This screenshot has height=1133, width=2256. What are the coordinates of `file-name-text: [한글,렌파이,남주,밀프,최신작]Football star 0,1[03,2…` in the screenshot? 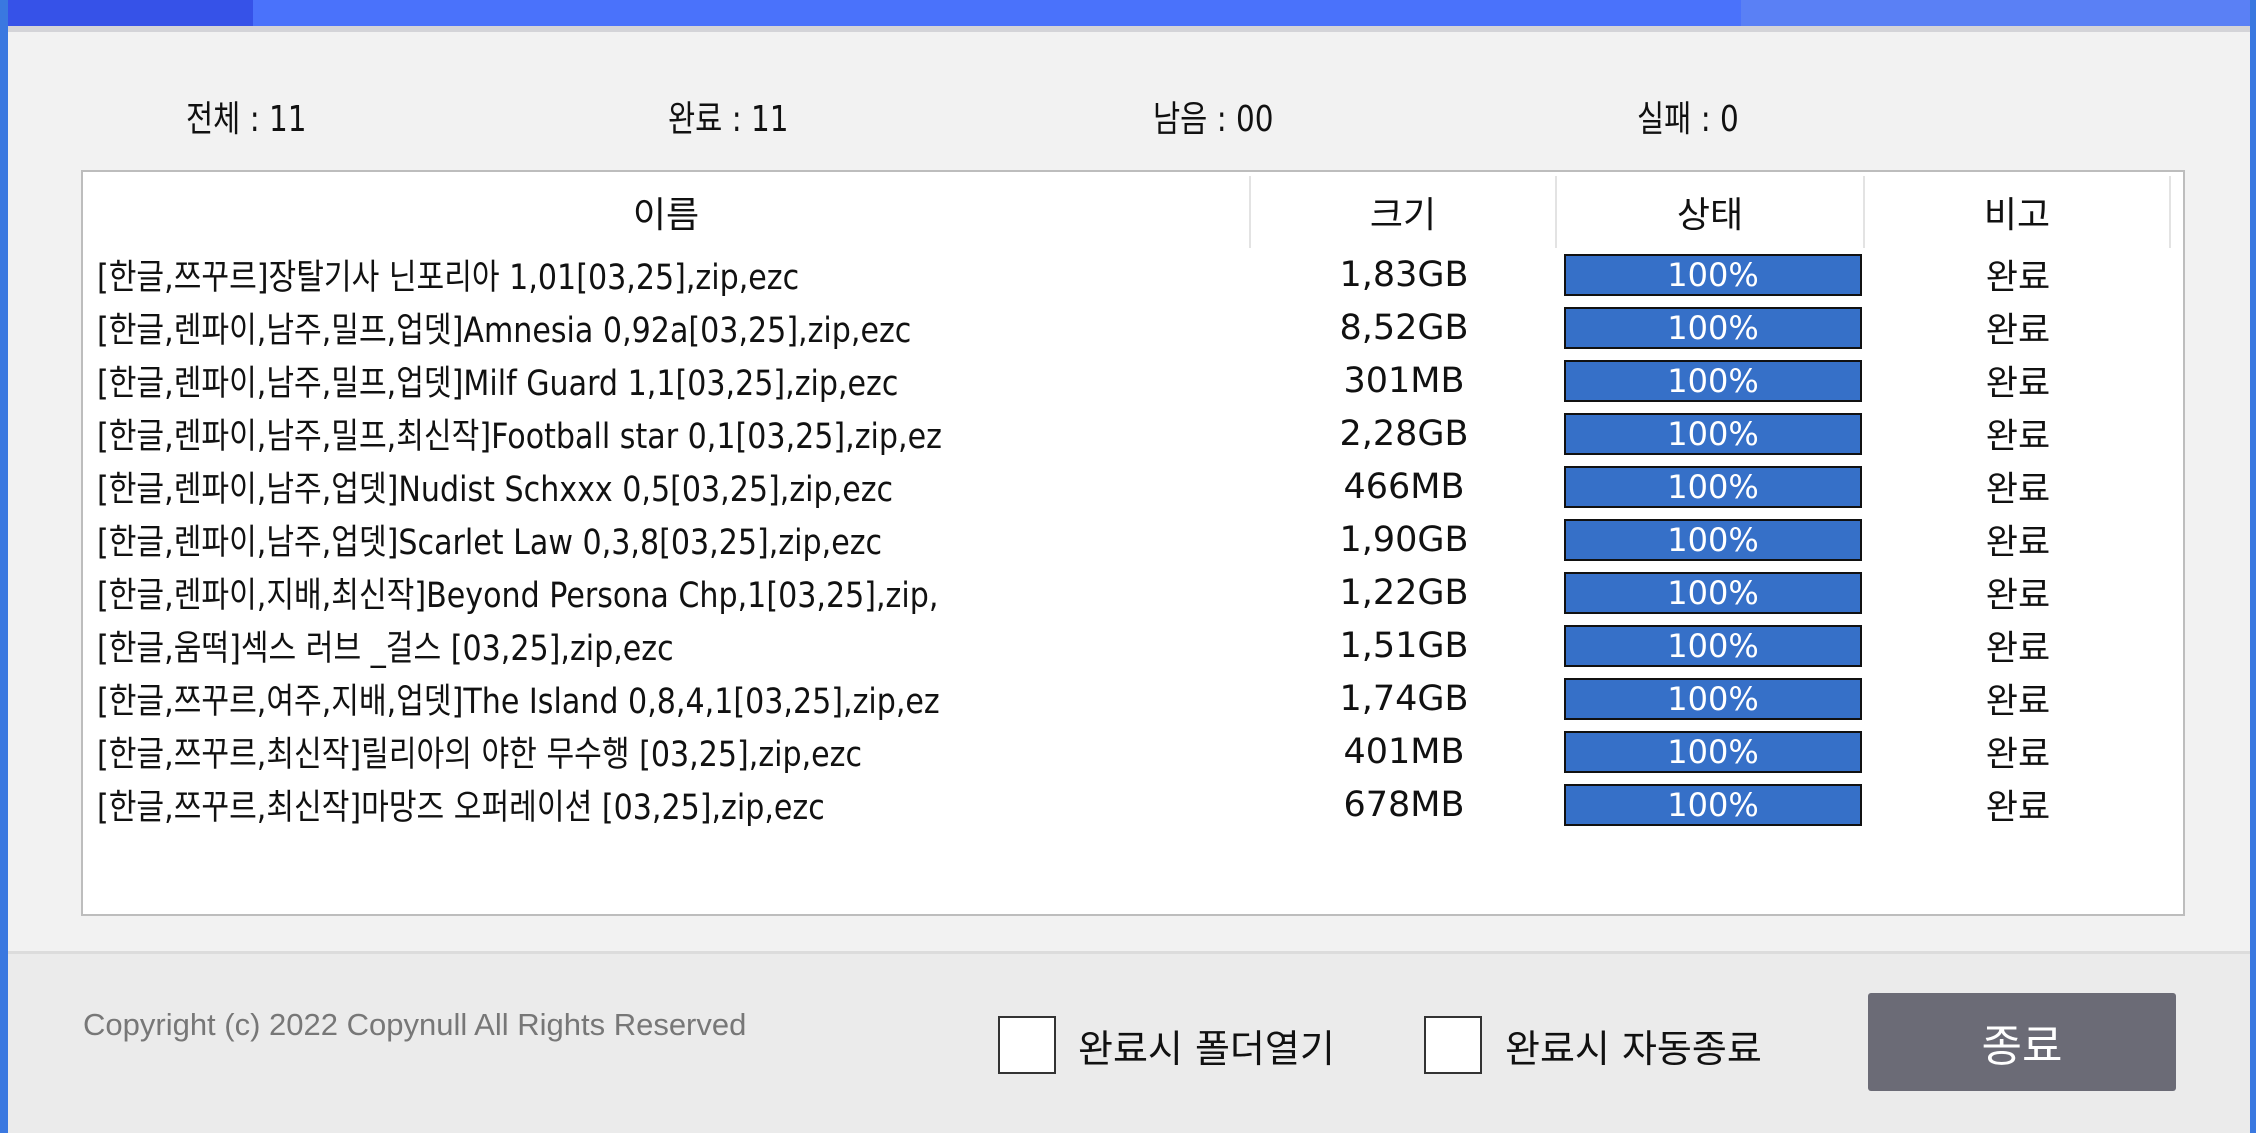 It's located at (519, 437).